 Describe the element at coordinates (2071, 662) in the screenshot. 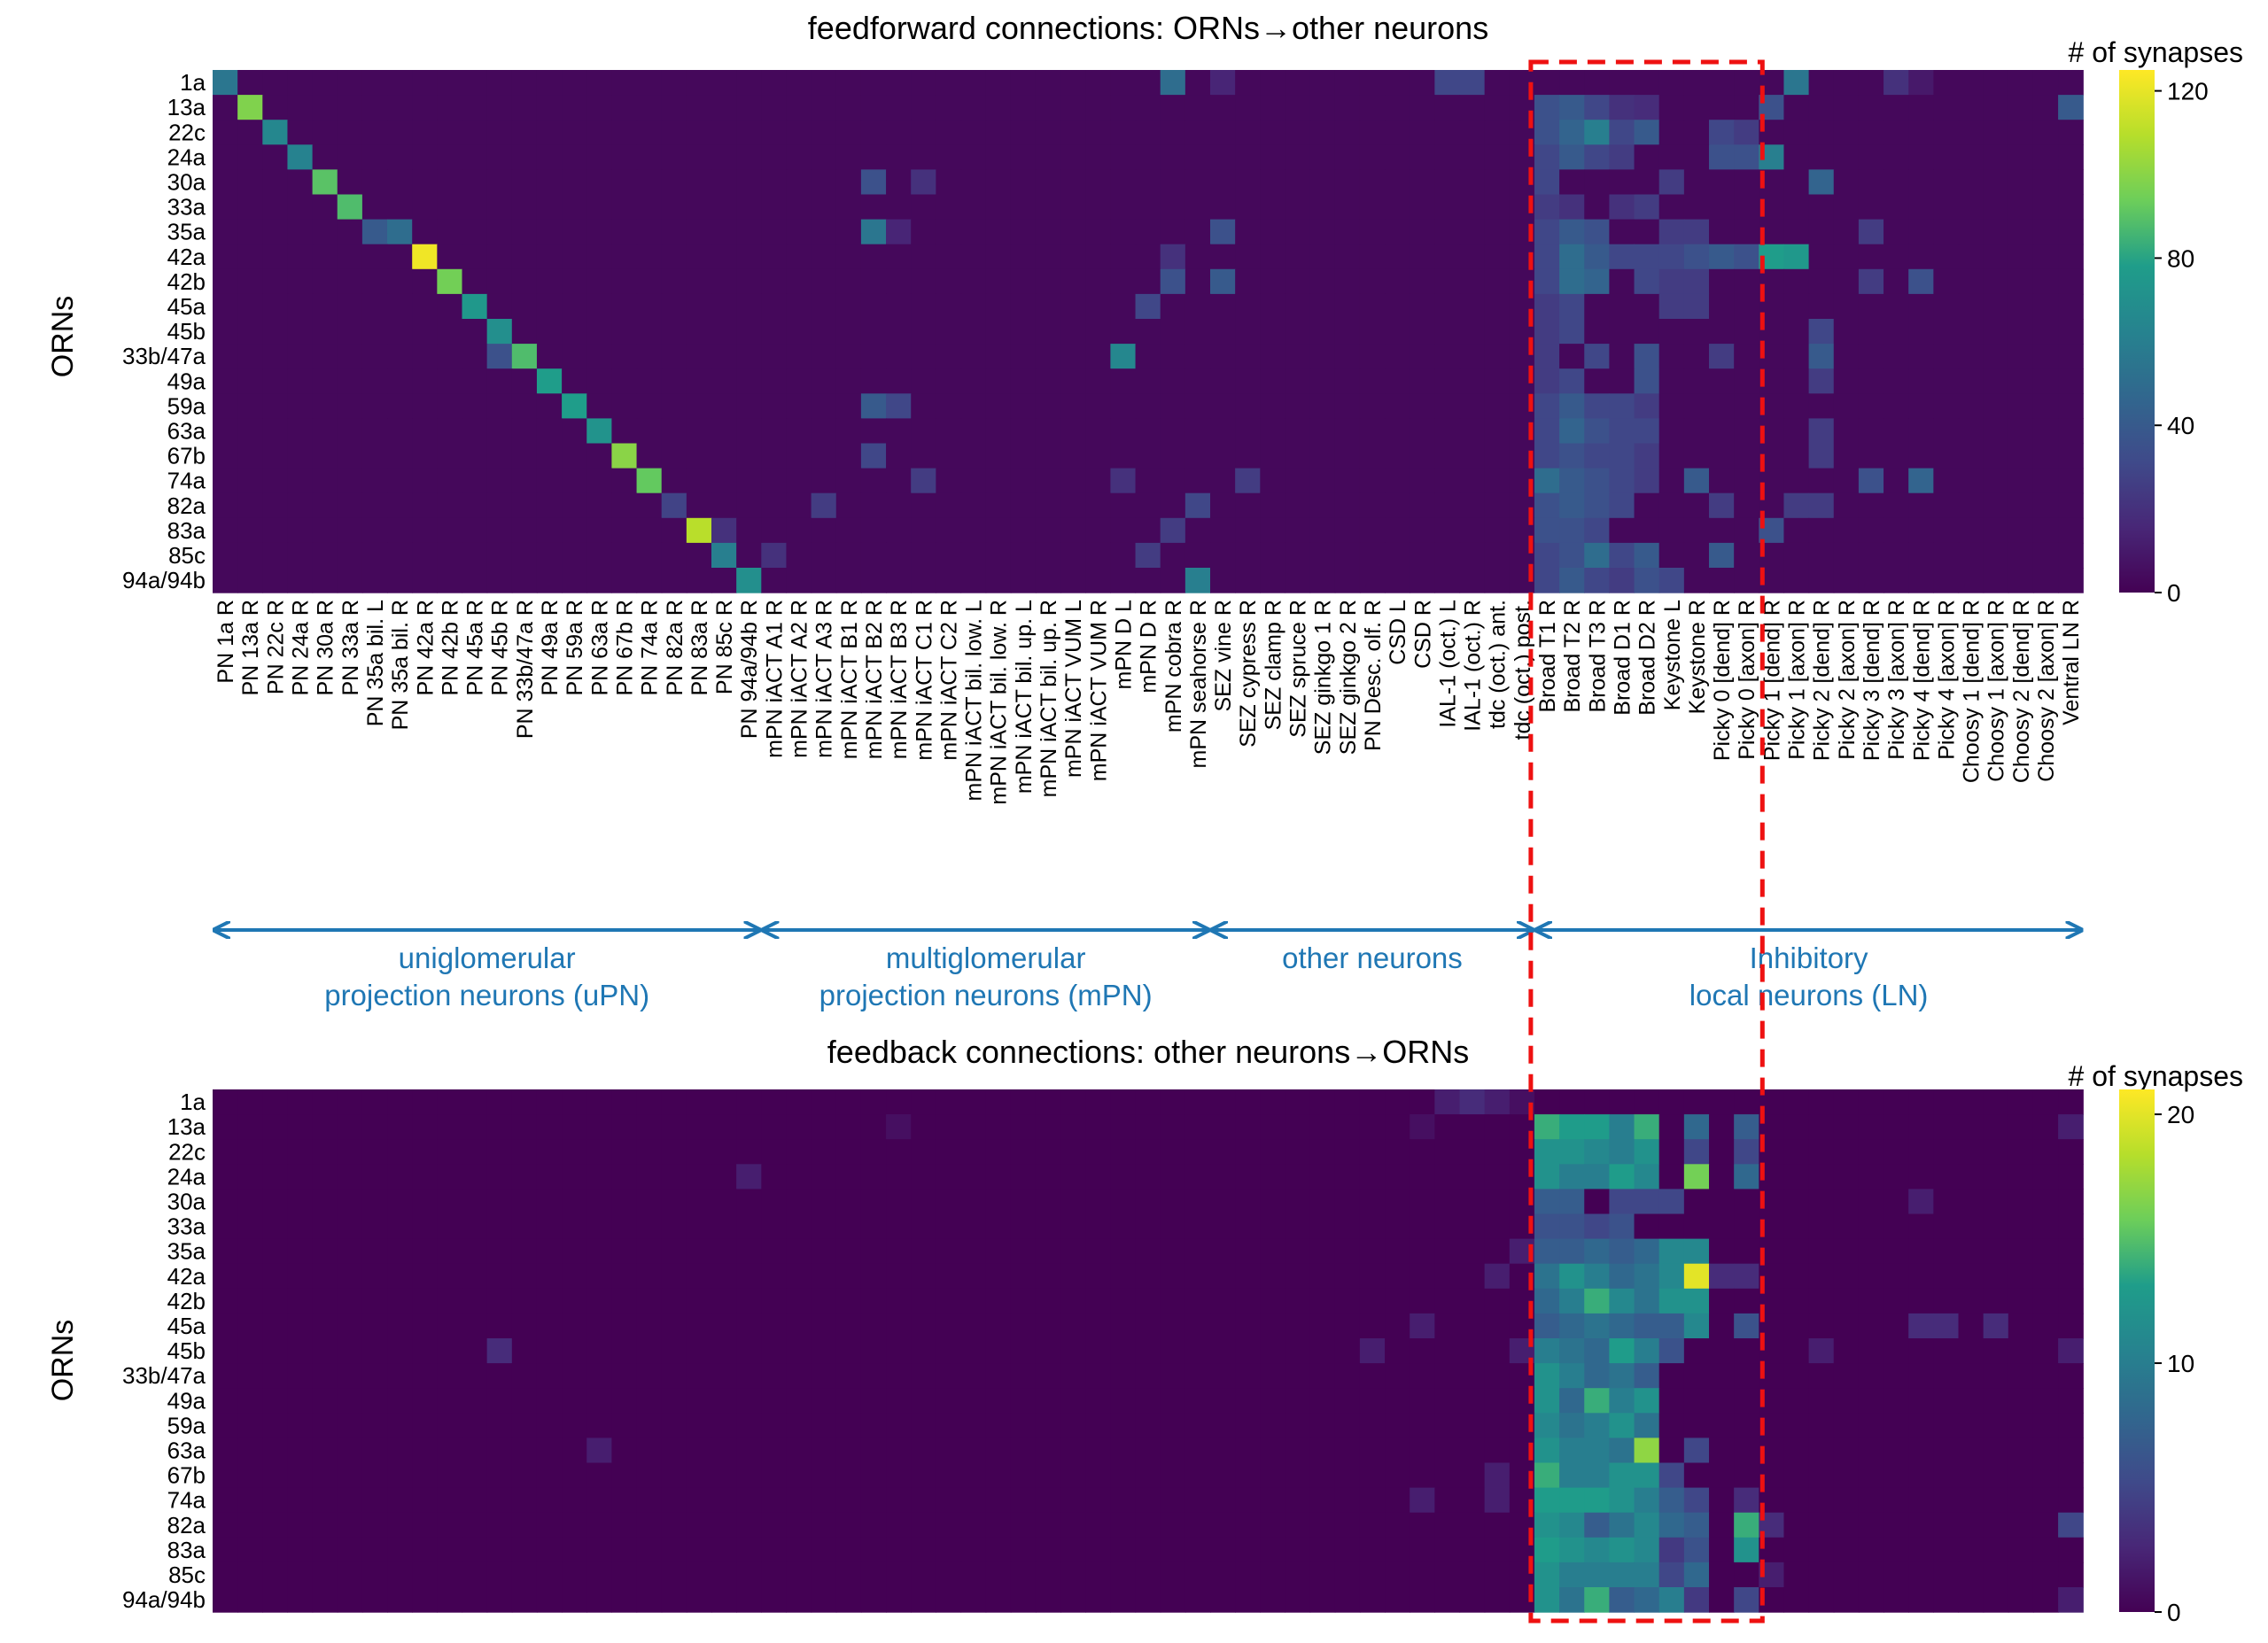

I see `column-label: Ventral LN R` at that location.